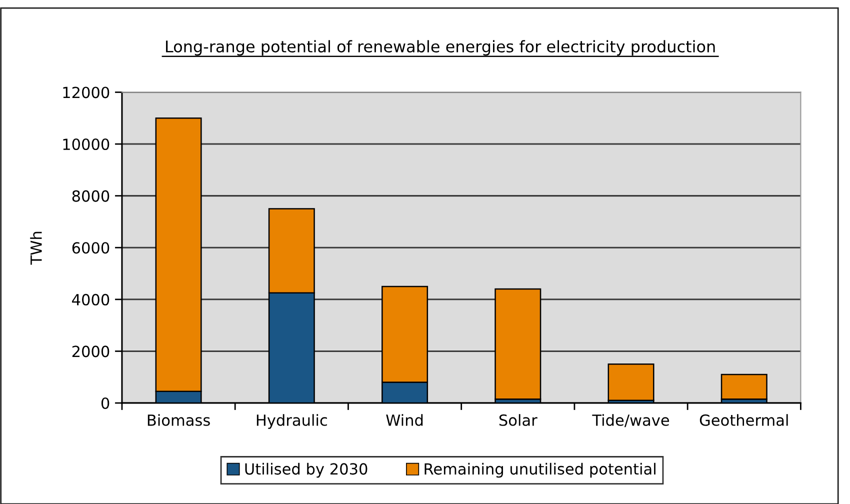  What do you see at coordinates (91, 248) in the screenshot?
I see `y-tick-label: 6000` at bounding box center [91, 248].